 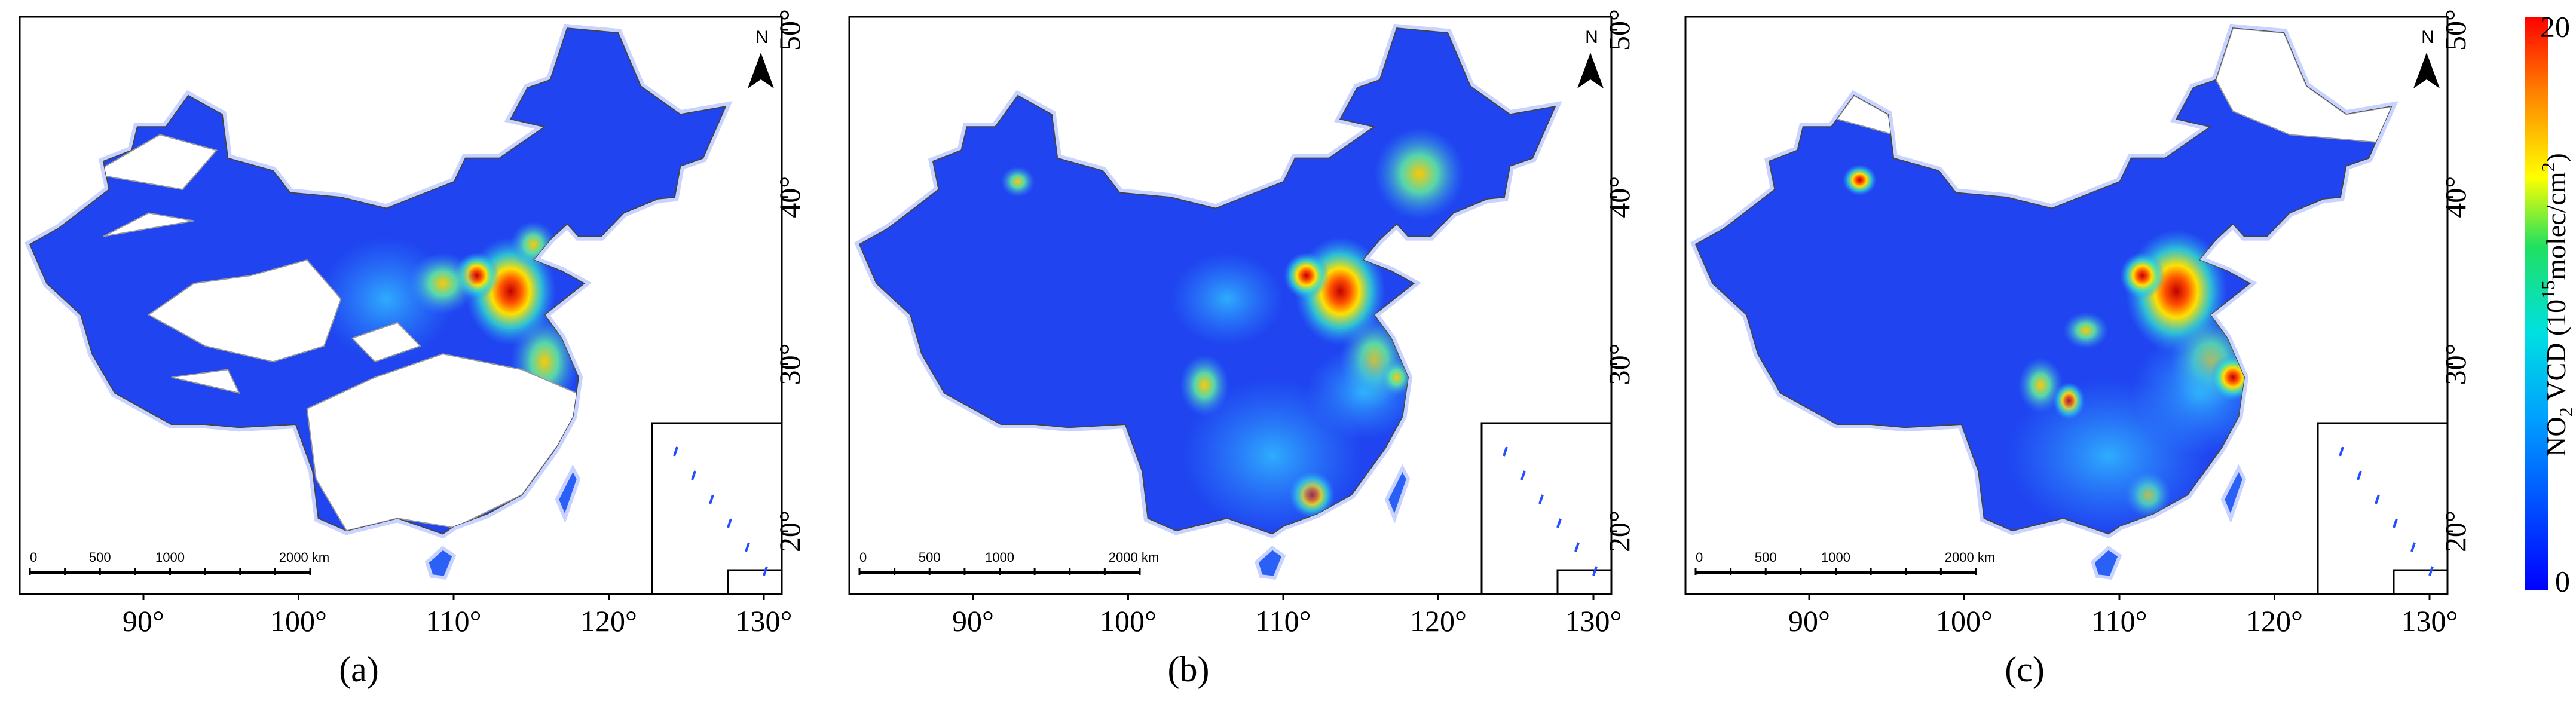 What do you see at coordinates (2555, 26) in the screenshot?
I see `colorbar-max: 20` at bounding box center [2555, 26].